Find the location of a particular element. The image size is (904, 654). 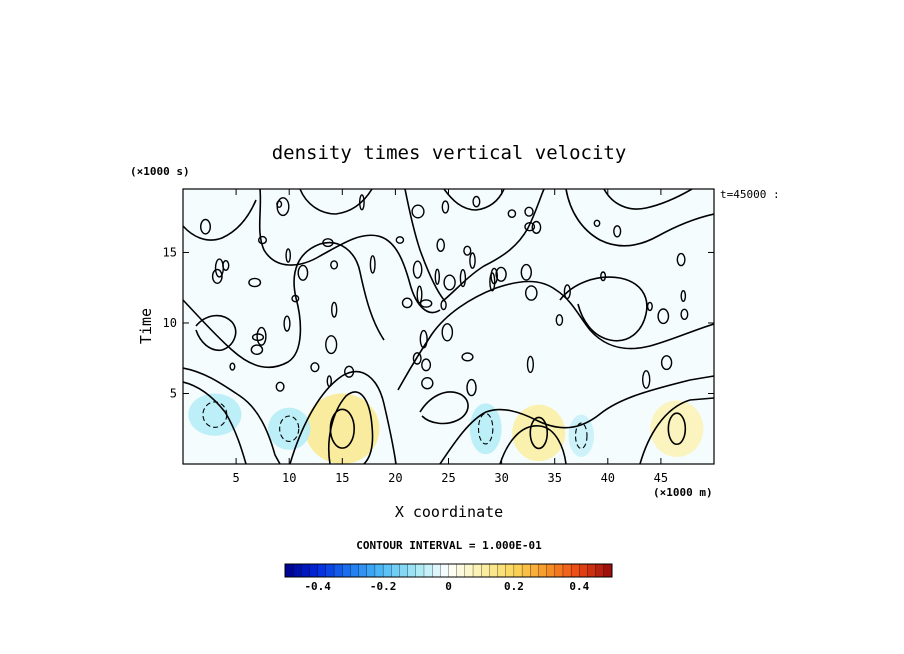

x-tick-label: 5 is located at coordinates (235, 478).